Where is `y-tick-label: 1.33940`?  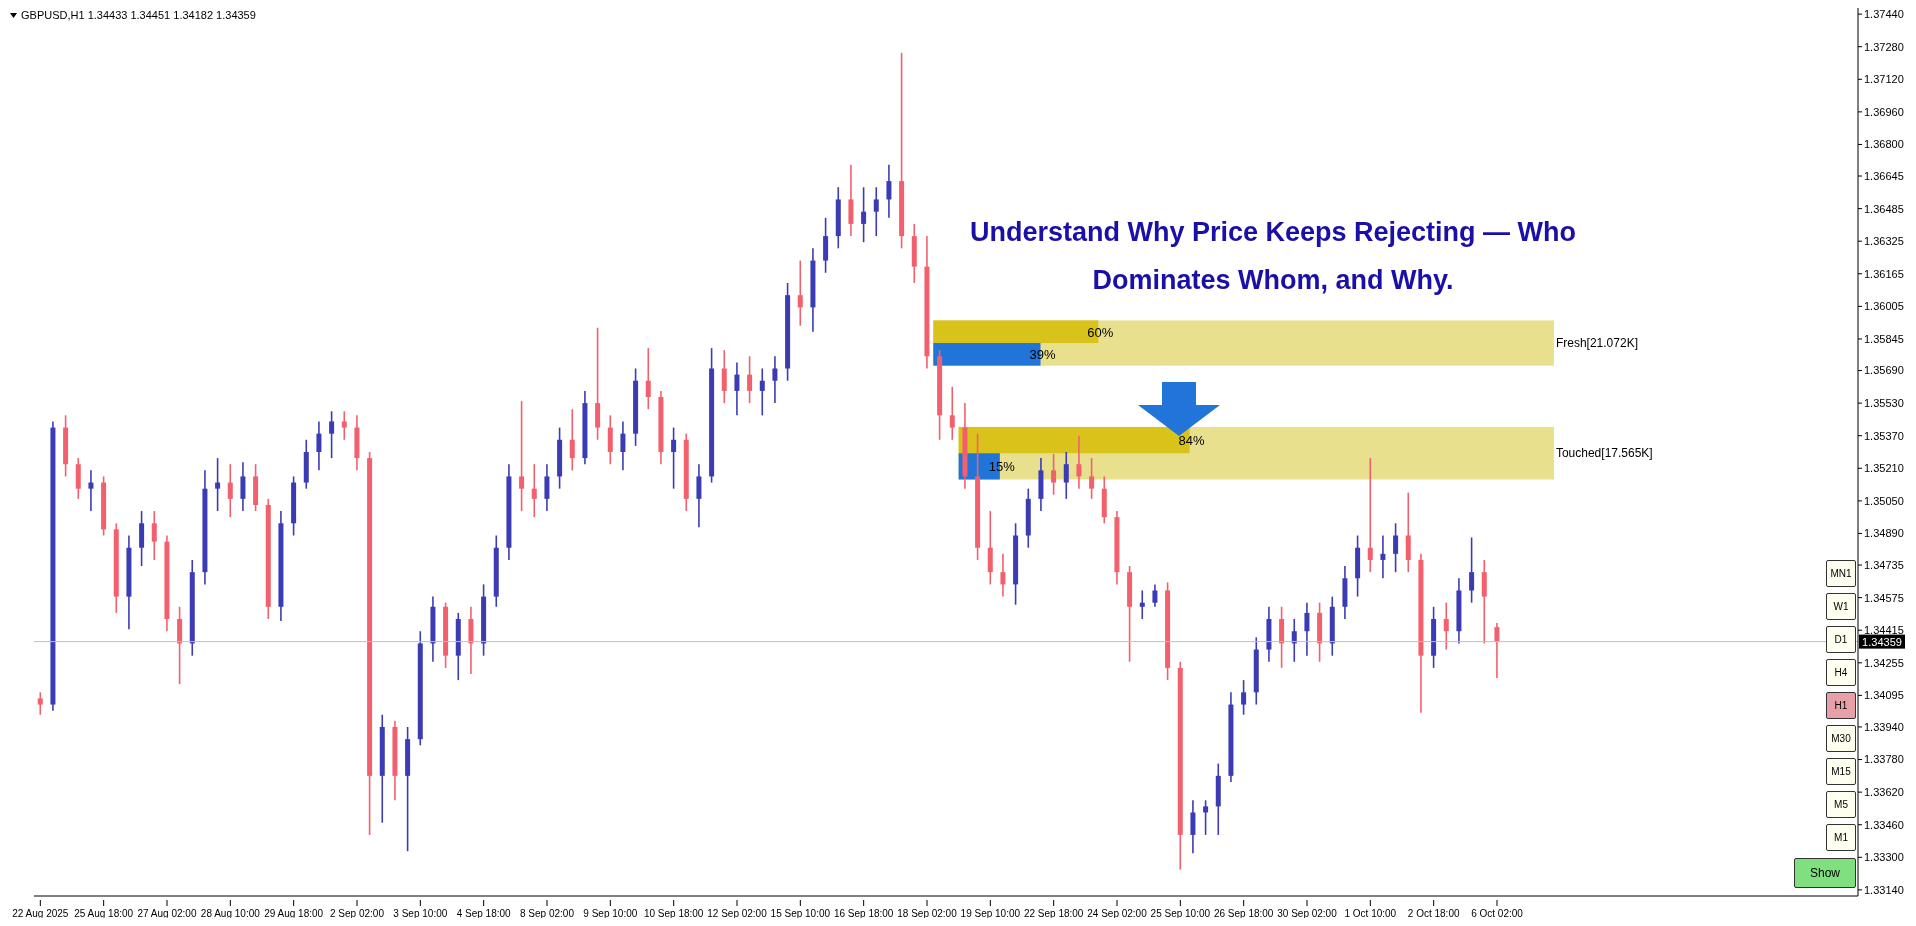 y-tick-label: 1.33940 is located at coordinates (1884, 726).